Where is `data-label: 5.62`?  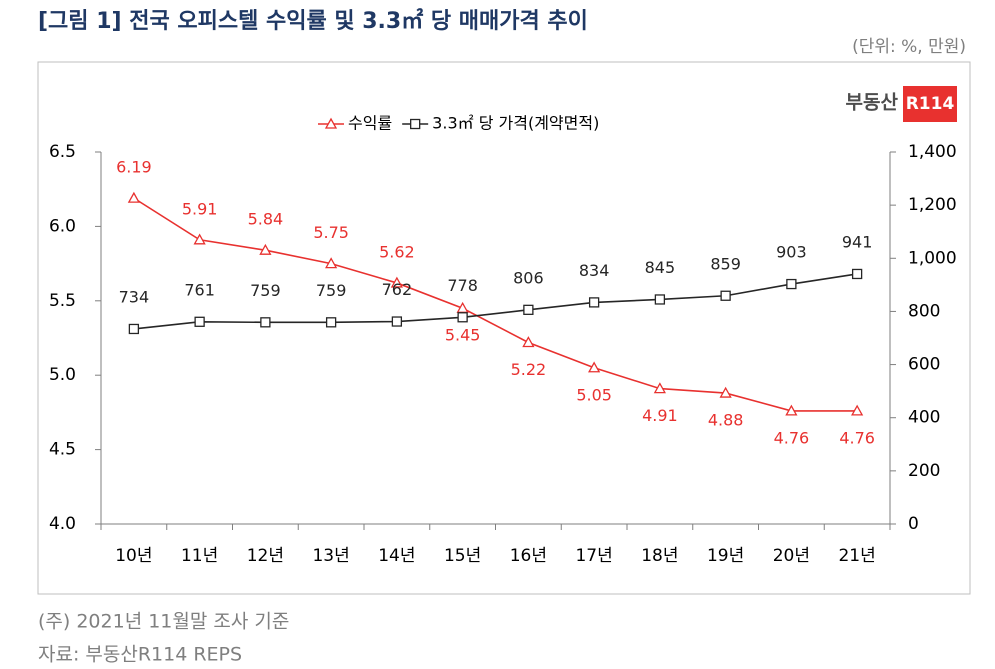
data-label: 5.62 is located at coordinates (397, 251).